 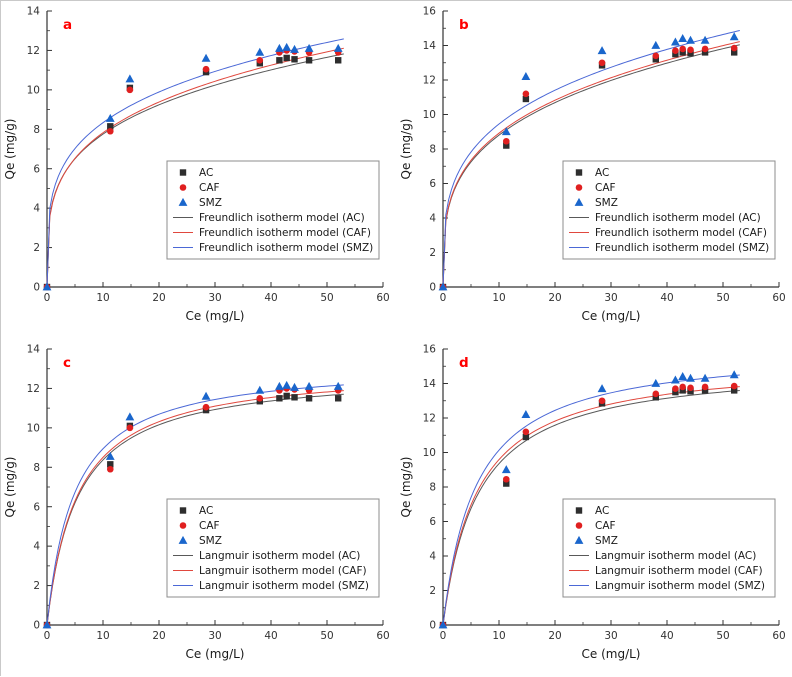 I want to click on panel-letter: c, so click(x=67, y=363).